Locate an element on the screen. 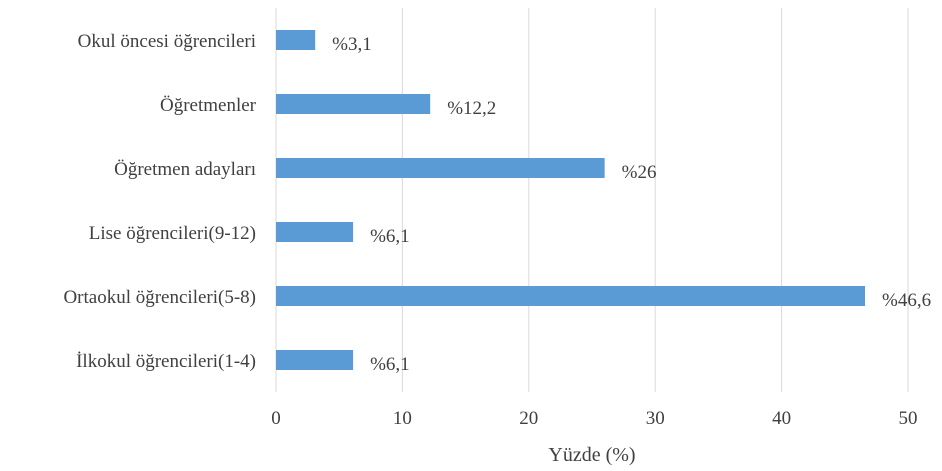 The width and height of the screenshot is (942, 471). data-label: %12,2 is located at coordinates (471, 108).